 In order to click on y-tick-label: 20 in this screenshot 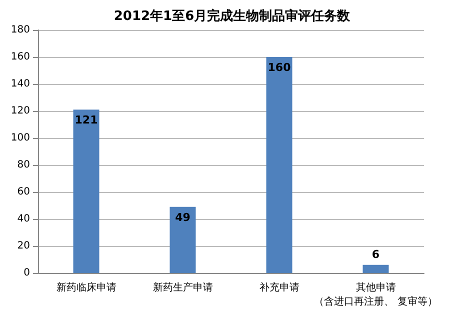, I will do `click(23, 246)`.